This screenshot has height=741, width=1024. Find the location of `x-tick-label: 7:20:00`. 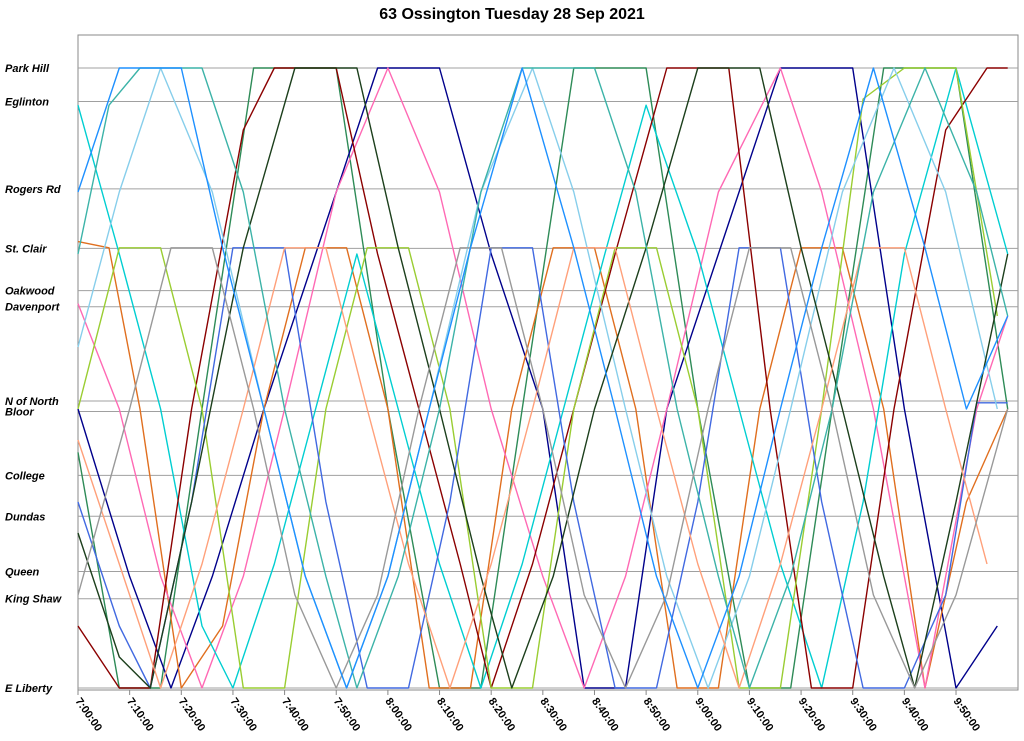

x-tick-label: 7:20:00 is located at coordinates (192, 715).